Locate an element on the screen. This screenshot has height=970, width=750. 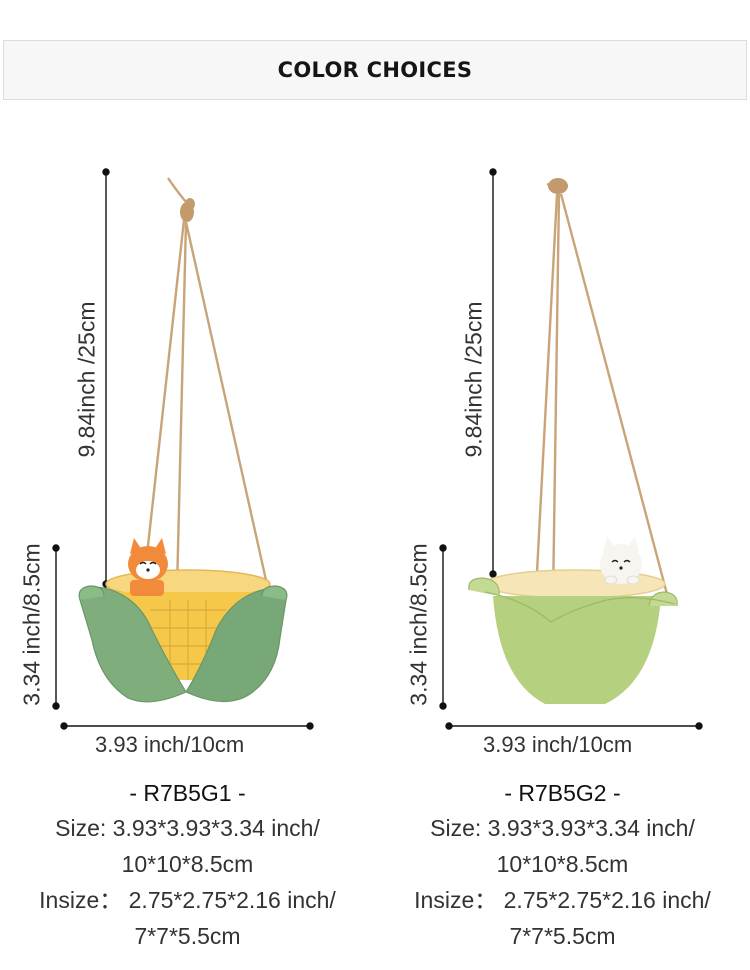
leaf-left is located at coordinates (133, 644).